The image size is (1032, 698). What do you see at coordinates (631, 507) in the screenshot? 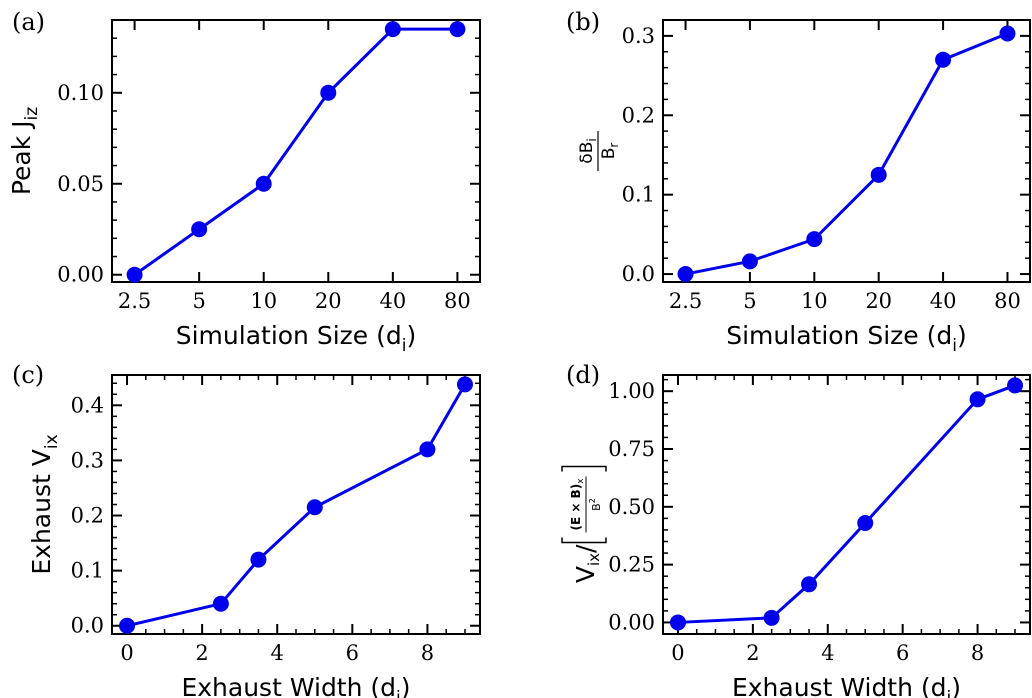
I see `y-tick-label: 0.50` at bounding box center [631, 507].